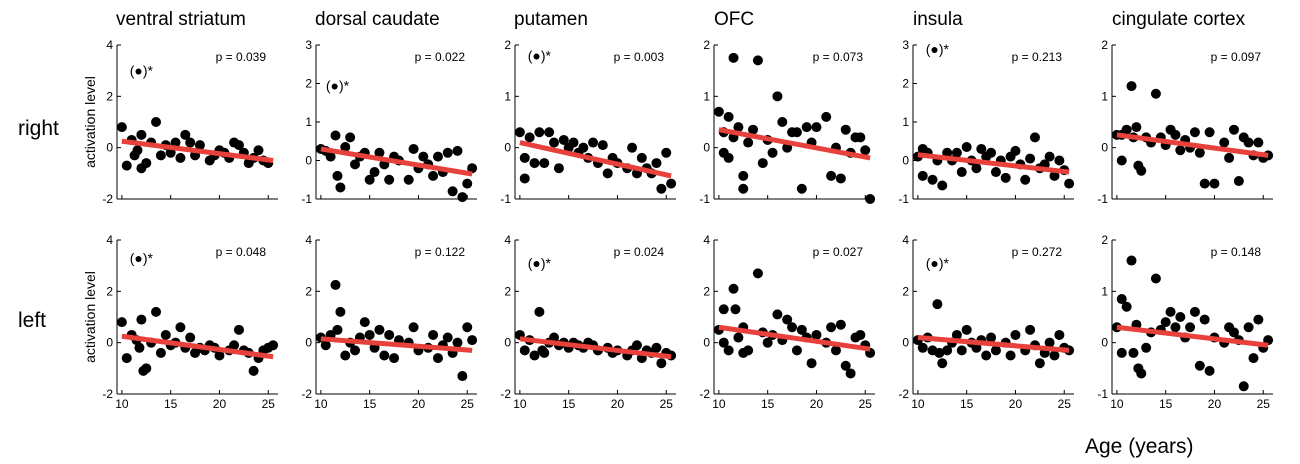  What do you see at coordinates (794, 144) in the screenshot?
I see `panel-right-ofc-fit-line` at bounding box center [794, 144].